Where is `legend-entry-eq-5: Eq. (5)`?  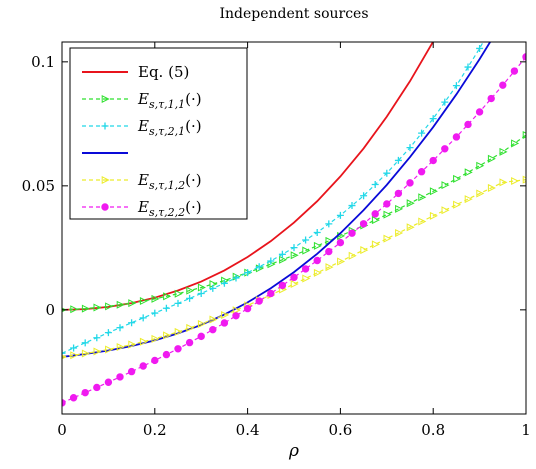 legend-entry-eq-5: Eq. (5) is located at coordinates (135, 72).